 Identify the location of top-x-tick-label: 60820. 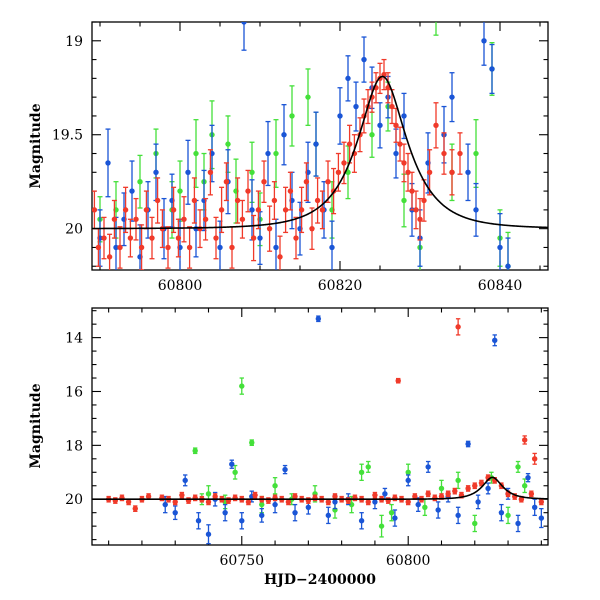
(340, 286).